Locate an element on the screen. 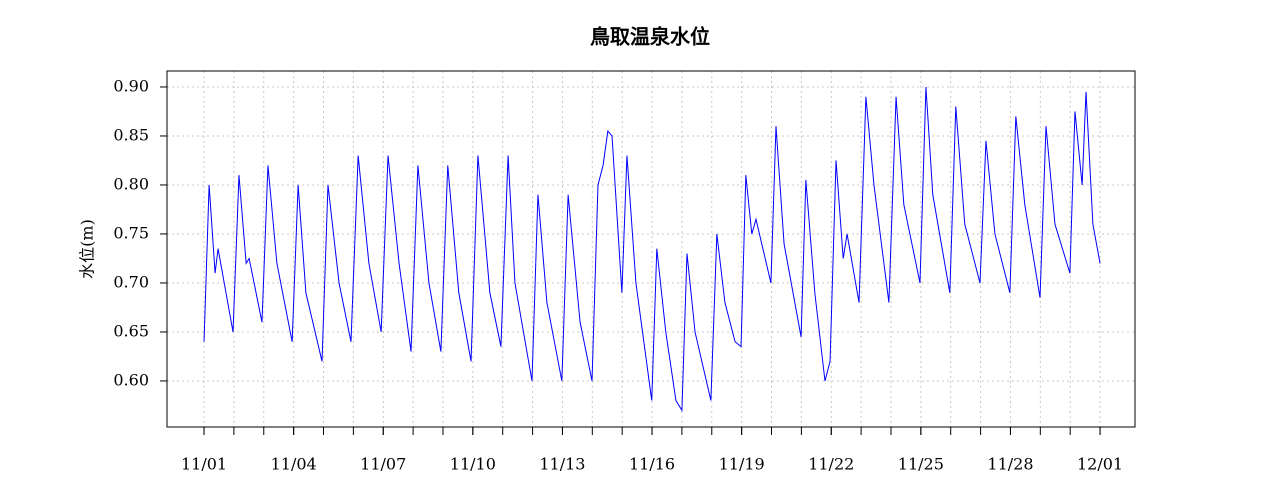  y-tick-label: 0.85 is located at coordinates (131, 134).